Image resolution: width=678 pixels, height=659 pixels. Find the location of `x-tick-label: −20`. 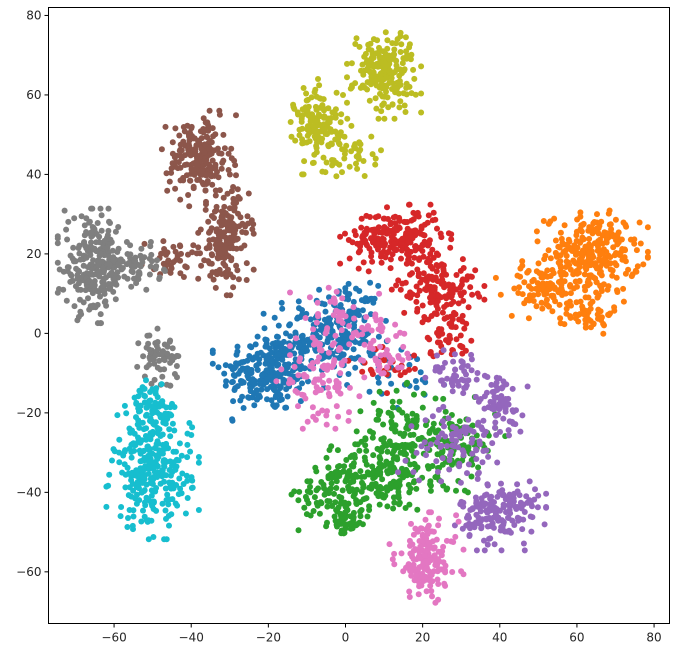

x-tick-label: −20 is located at coordinates (268, 638).